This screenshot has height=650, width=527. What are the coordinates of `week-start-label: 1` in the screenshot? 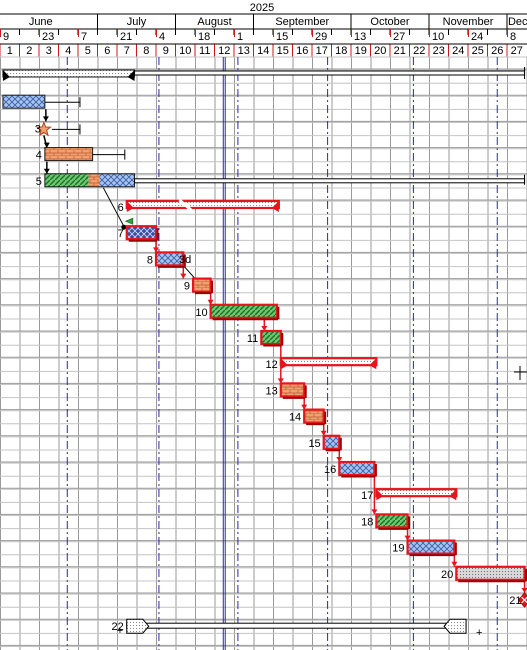 It's located at (240, 37).